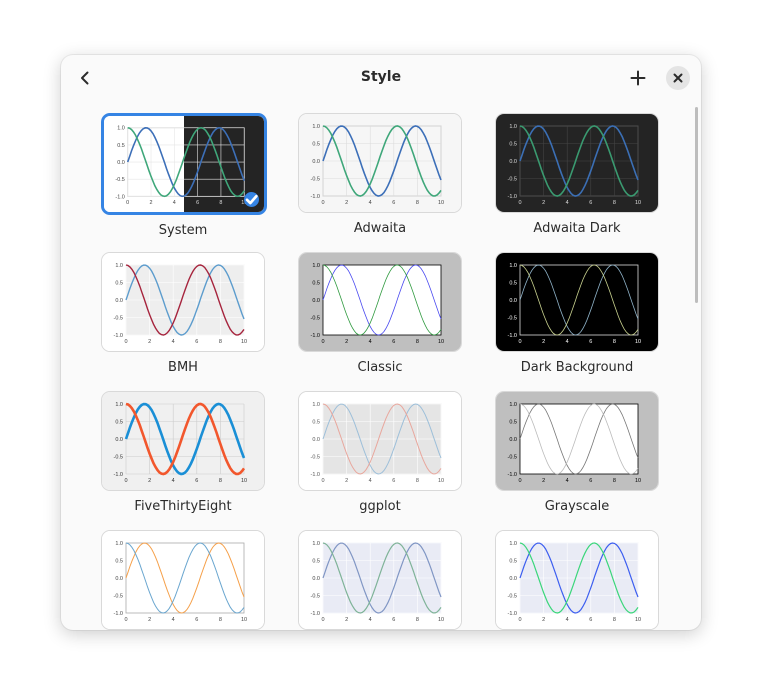  I want to click on close-button, so click(678, 78).